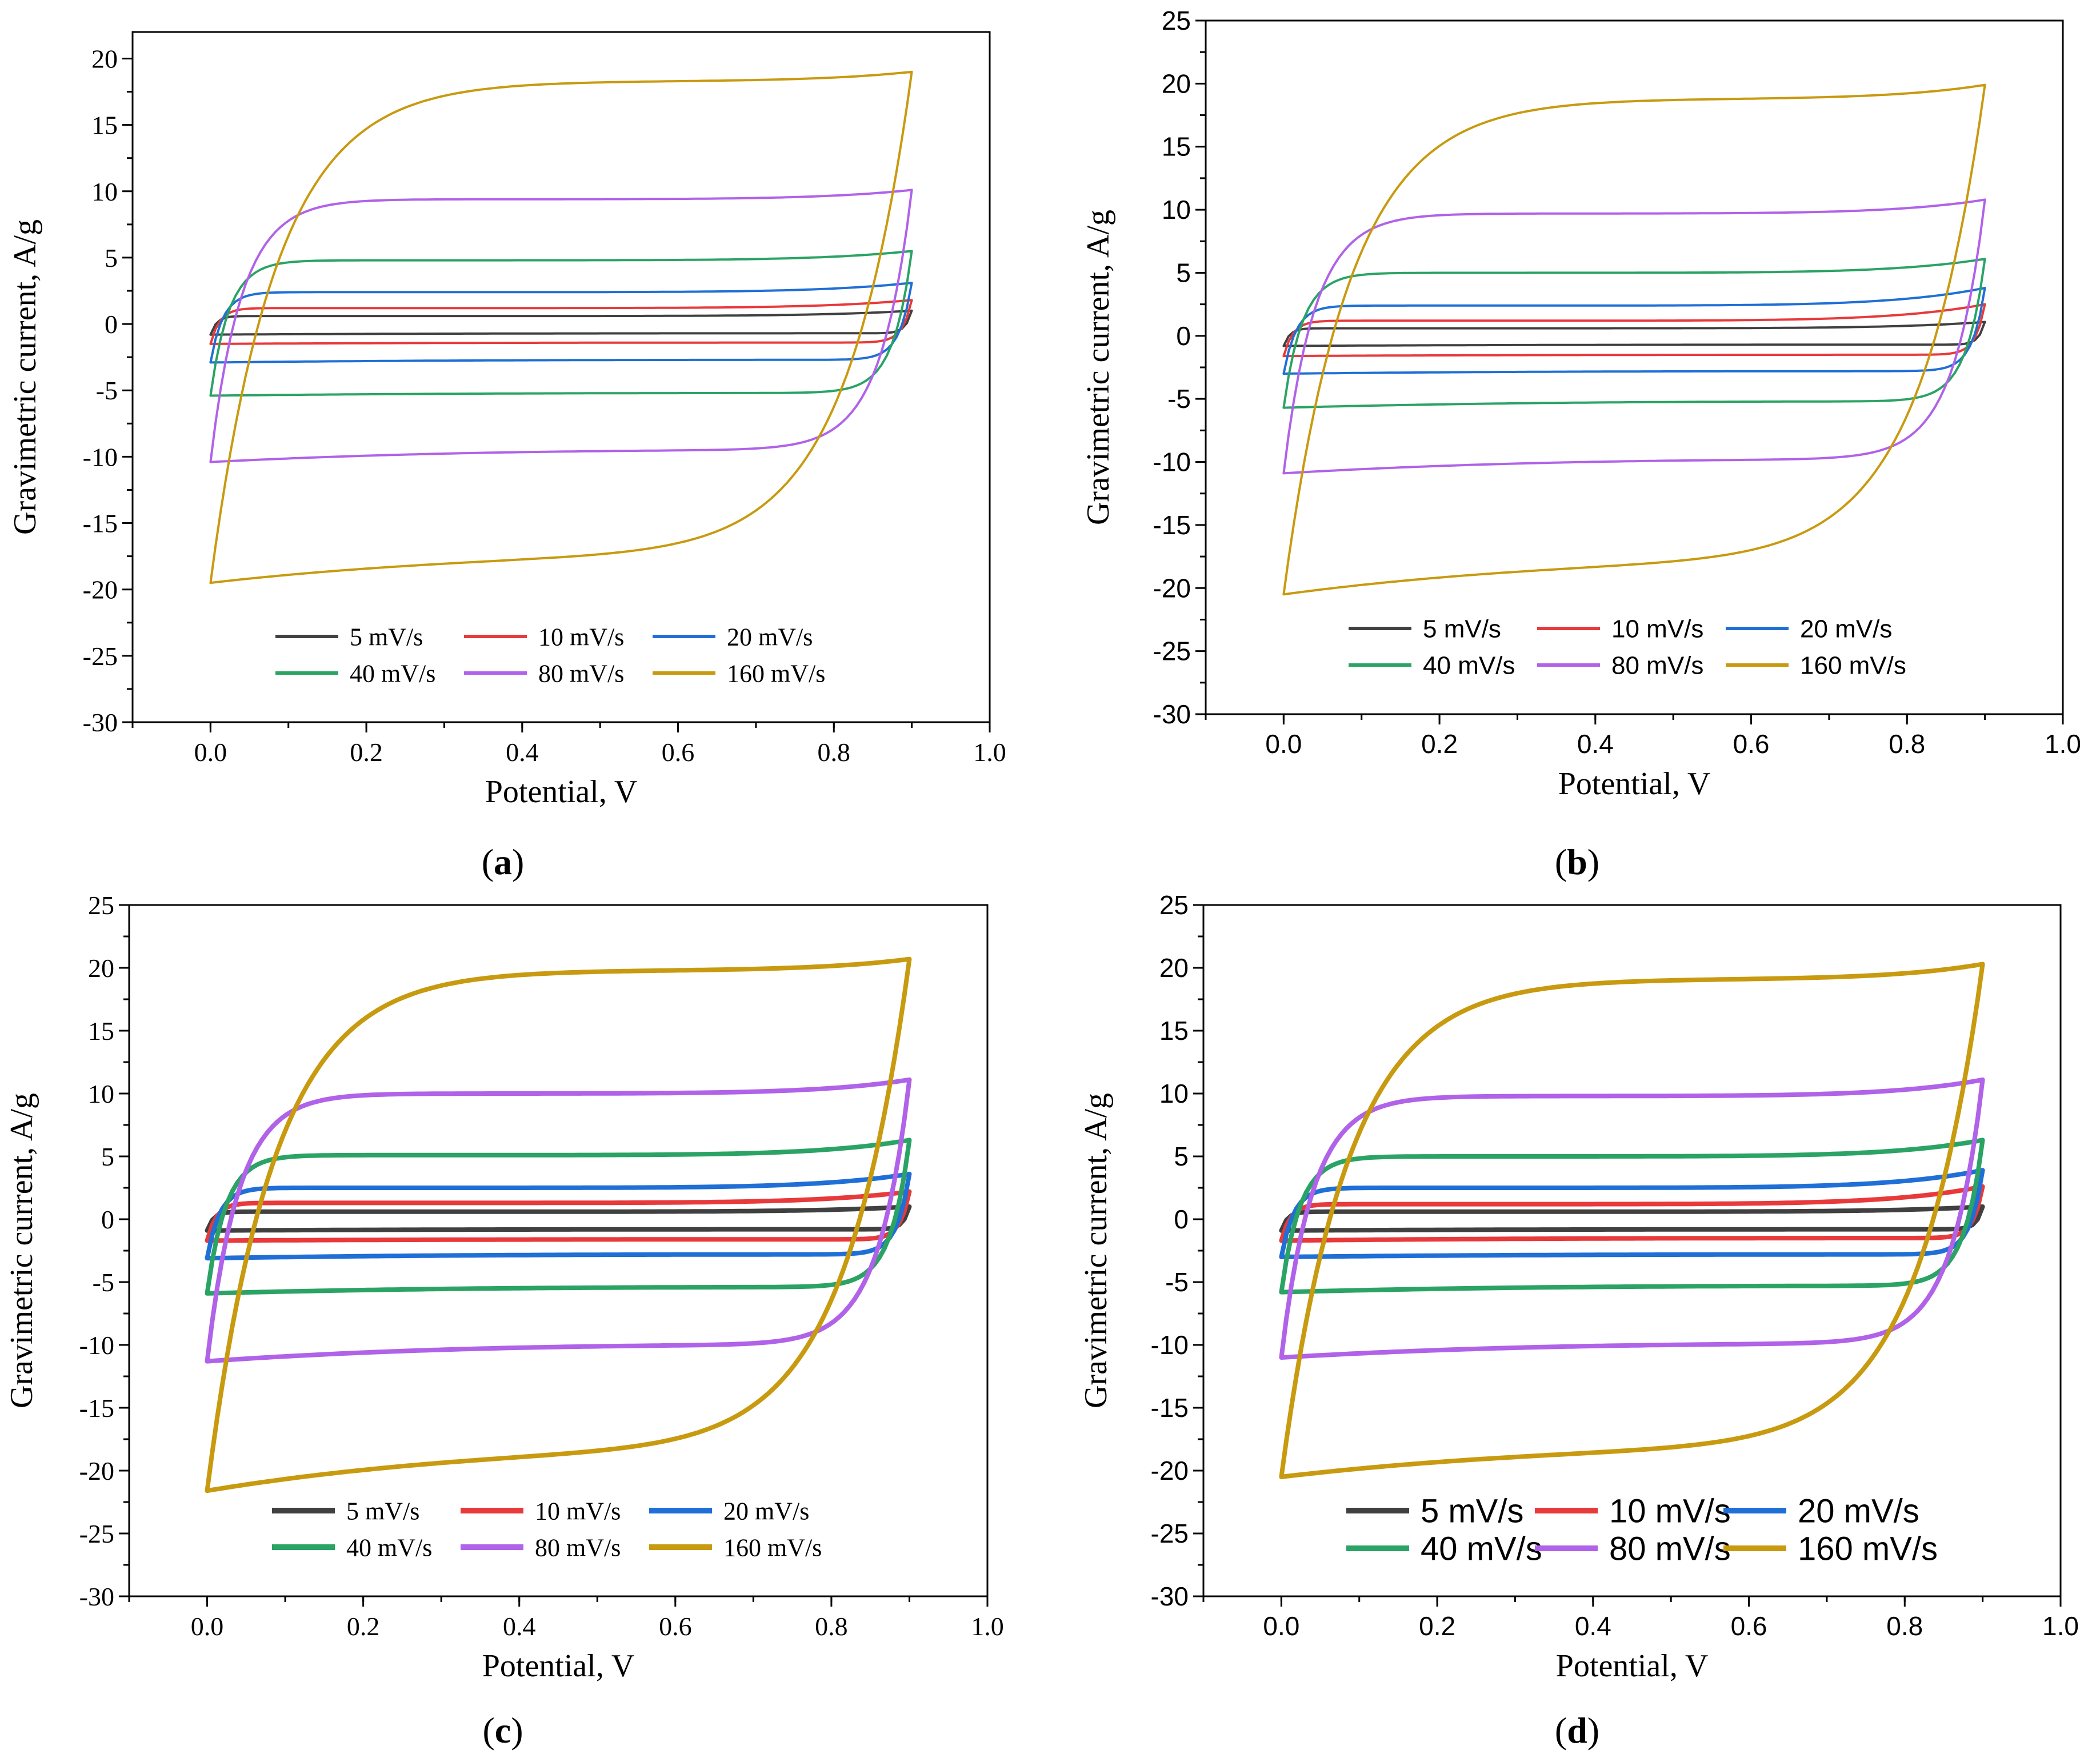  Describe the element at coordinates (1577, 862) in the screenshot. I see `panel-label: (b)` at that location.